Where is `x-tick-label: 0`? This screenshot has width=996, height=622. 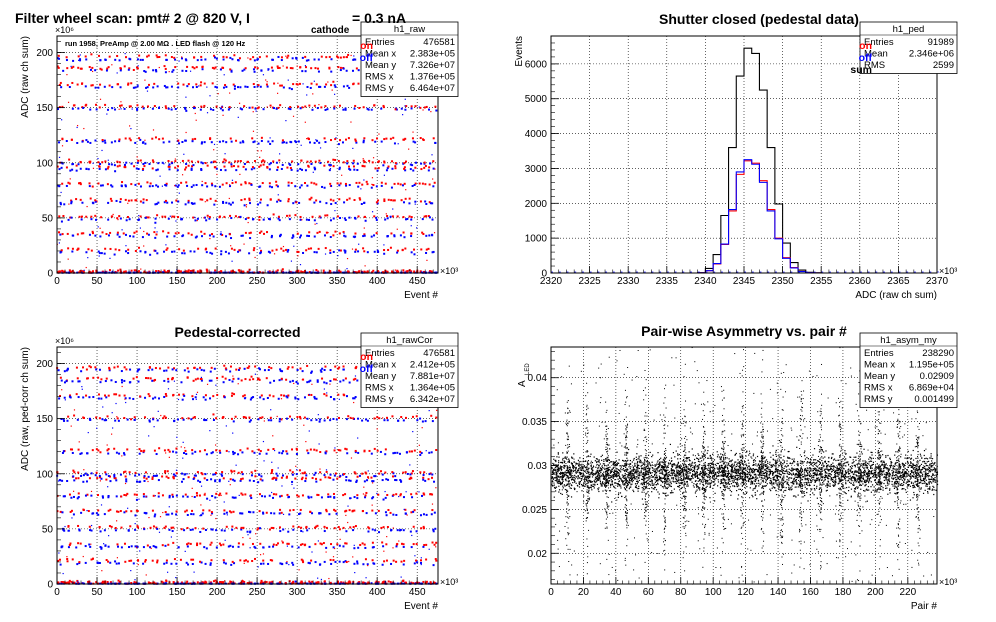 x-tick-label: 0 is located at coordinates (57, 281).